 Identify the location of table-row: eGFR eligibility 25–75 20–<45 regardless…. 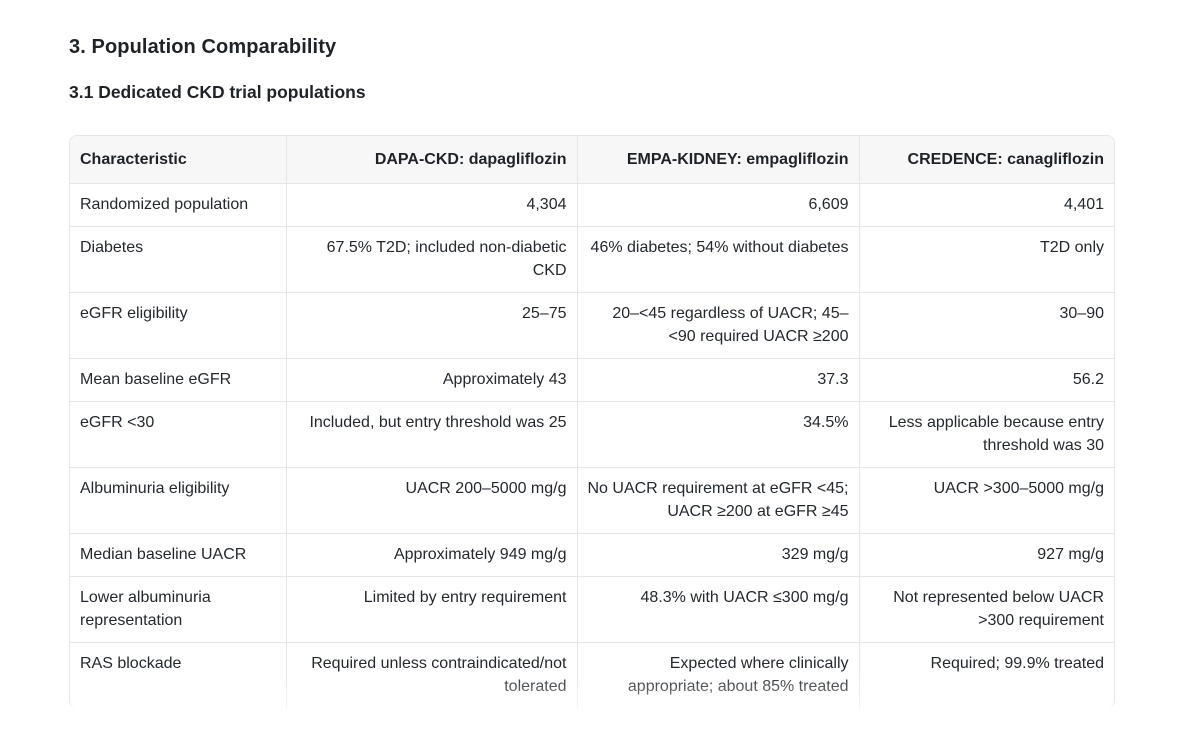
(592, 325).